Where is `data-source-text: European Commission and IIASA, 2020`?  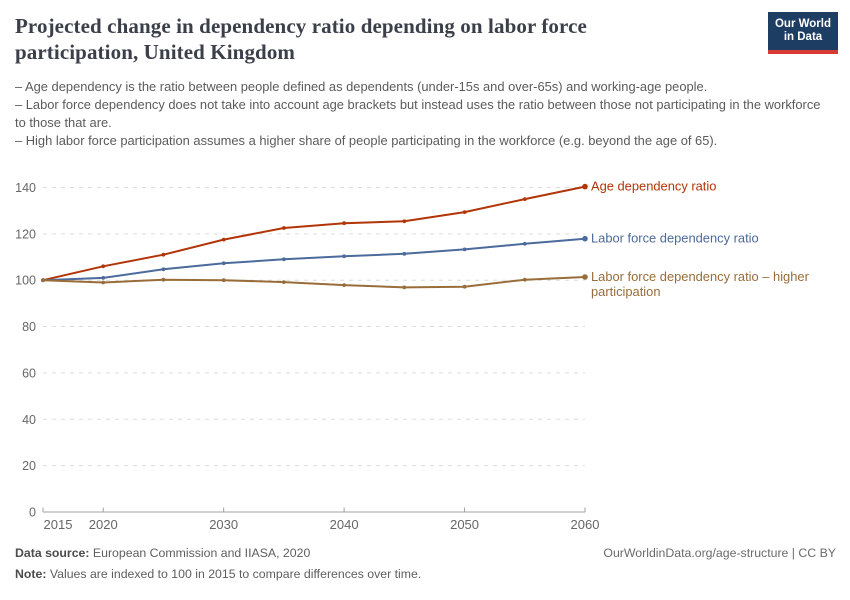 data-source-text: European Commission and IIASA, 2020 is located at coordinates (200, 553).